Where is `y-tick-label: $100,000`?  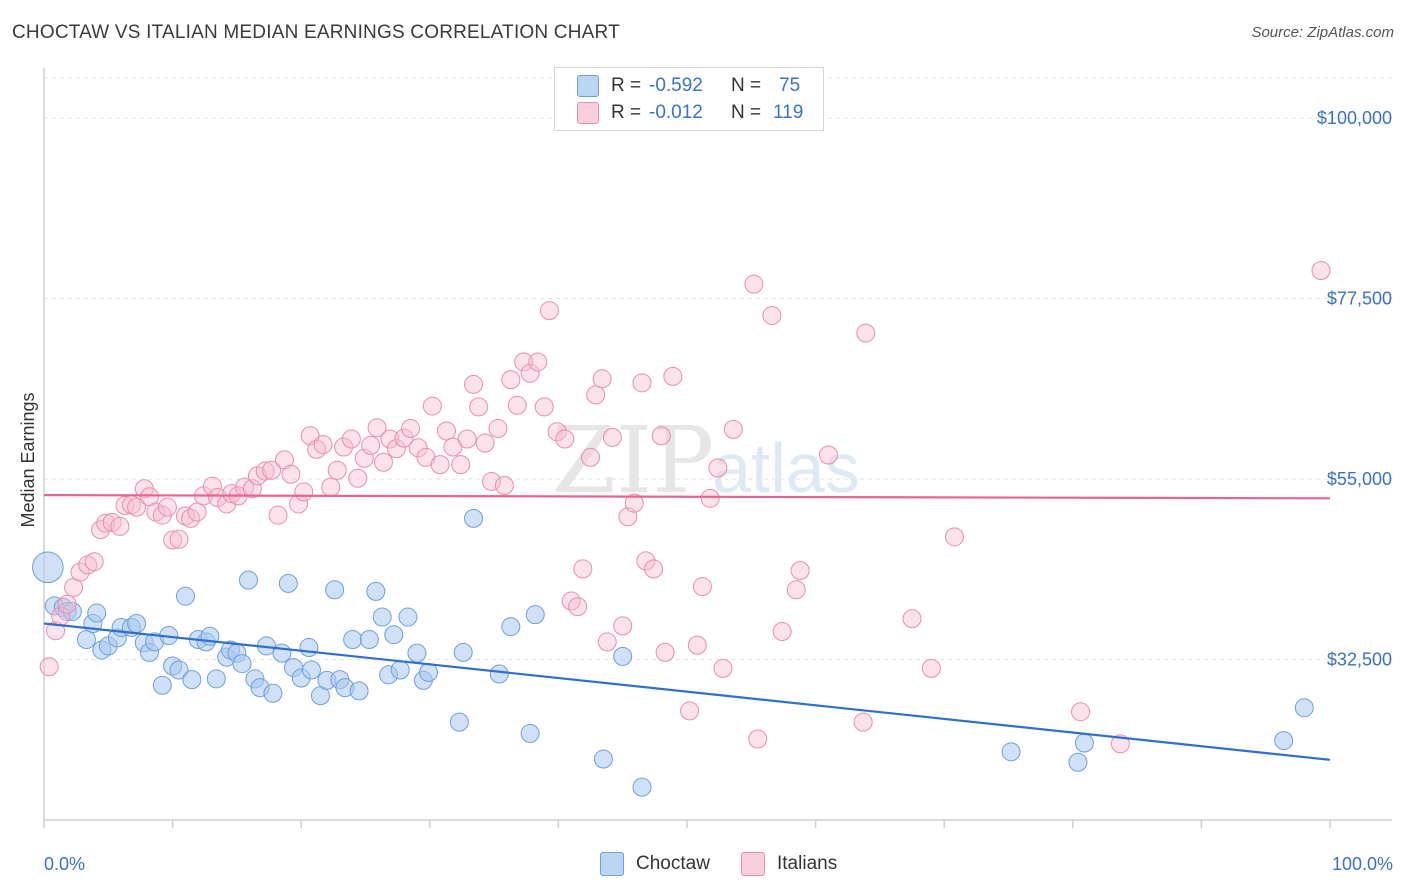
y-tick-label: $100,000 is located at coordinates (1354, 118).